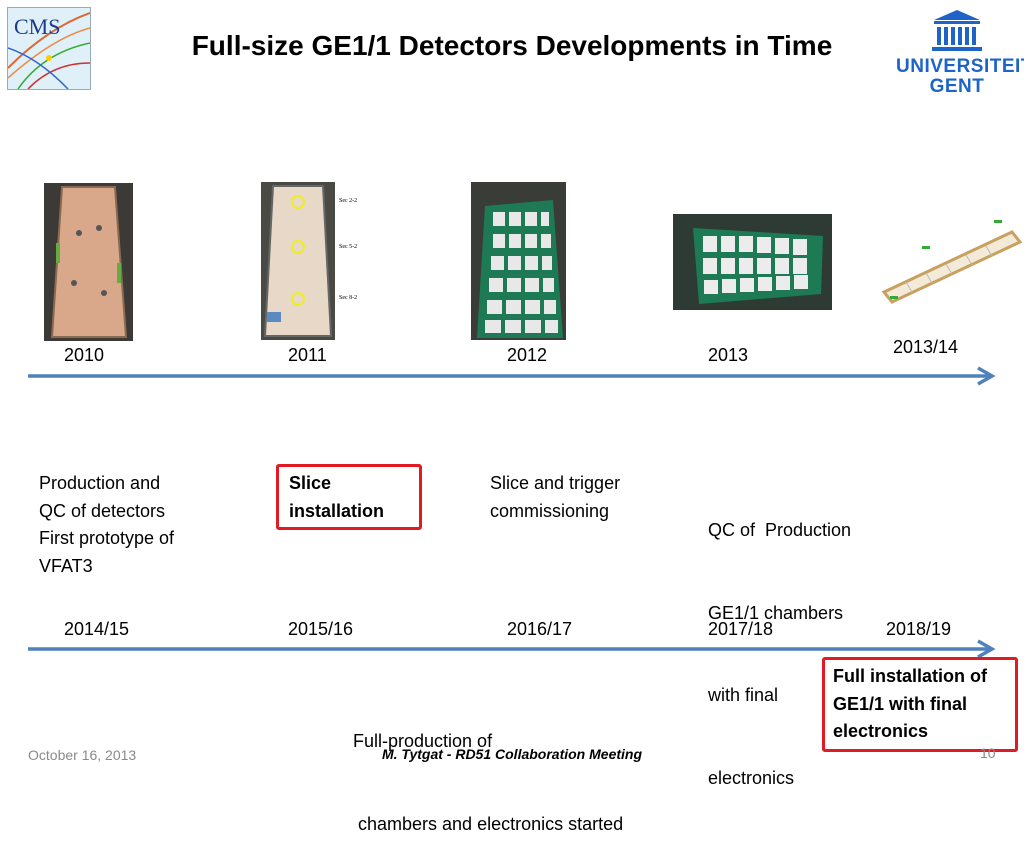 The width and height of the screenshot is (1024, 866). What do you see at coordinates (520, 269) in the screenshot?
I see `detector-2012-graphic` at bounding box center [520, 269].